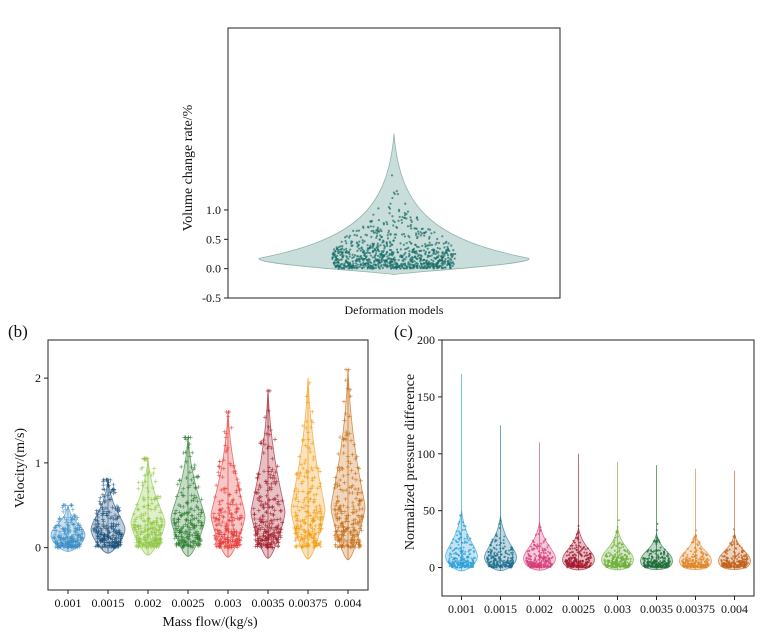  I want to click on y-tick-label: 0, so click(38, 548).